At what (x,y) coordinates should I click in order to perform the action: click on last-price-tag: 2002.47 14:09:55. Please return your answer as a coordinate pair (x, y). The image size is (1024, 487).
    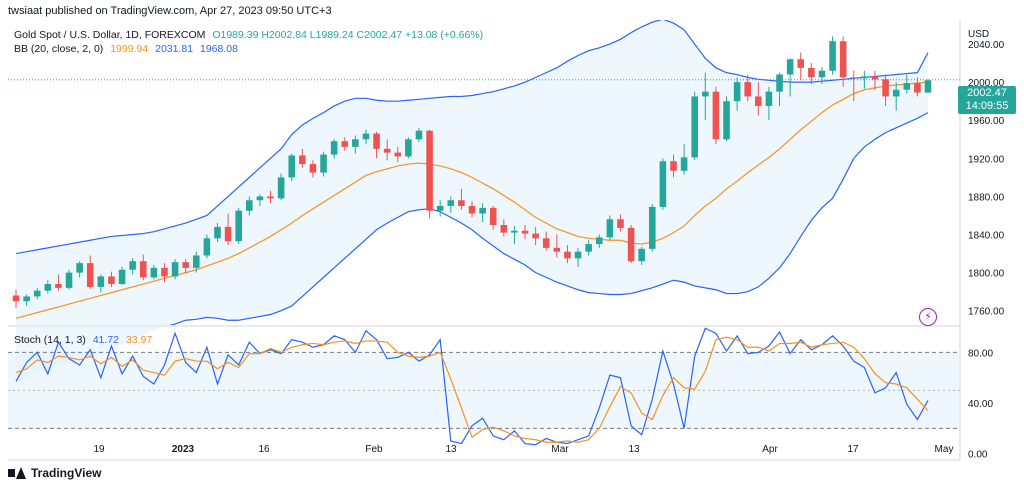
    Looking at the image, I should click on (987, 100).